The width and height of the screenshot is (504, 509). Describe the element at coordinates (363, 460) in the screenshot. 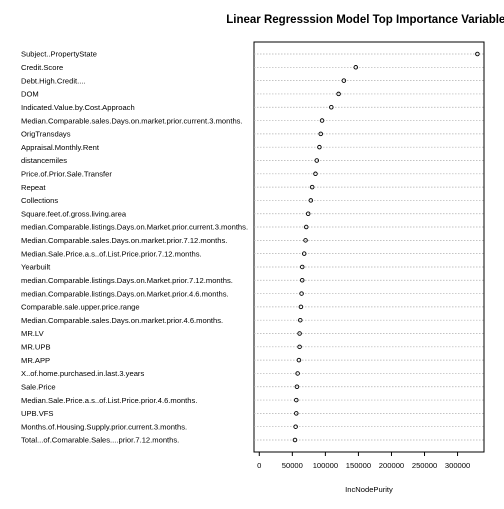

I see `x-axis: 0 50000 100000 150000 200000 250000 300000` at that location.